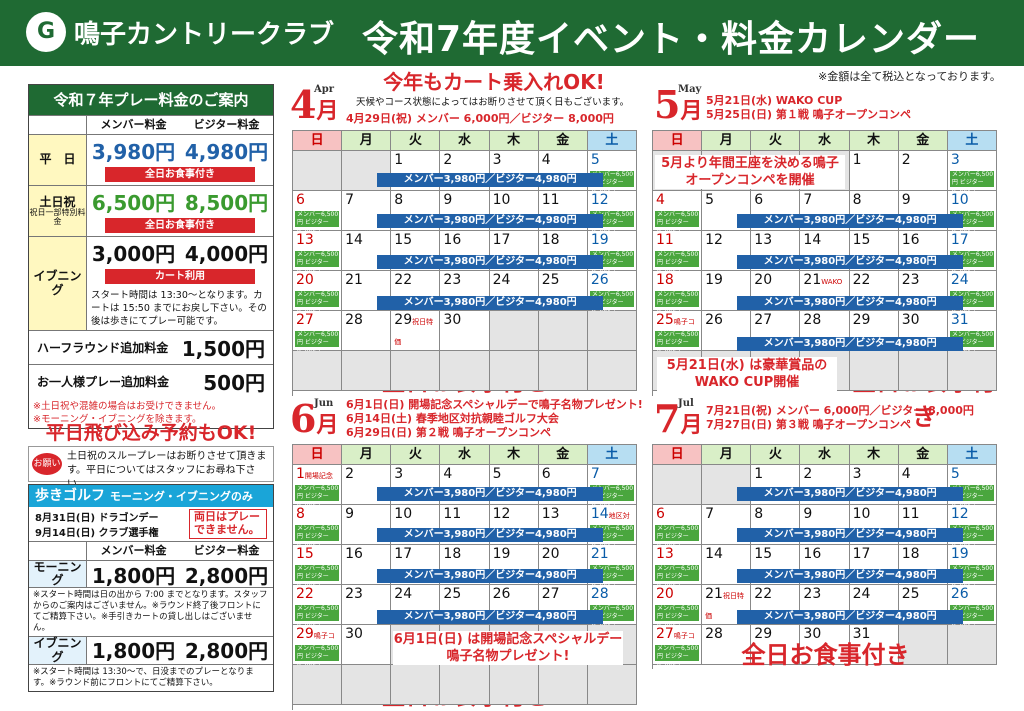  Describe the element at coordinates (563, 171) in the screenshot. I see `day-cell: 4` at that location.